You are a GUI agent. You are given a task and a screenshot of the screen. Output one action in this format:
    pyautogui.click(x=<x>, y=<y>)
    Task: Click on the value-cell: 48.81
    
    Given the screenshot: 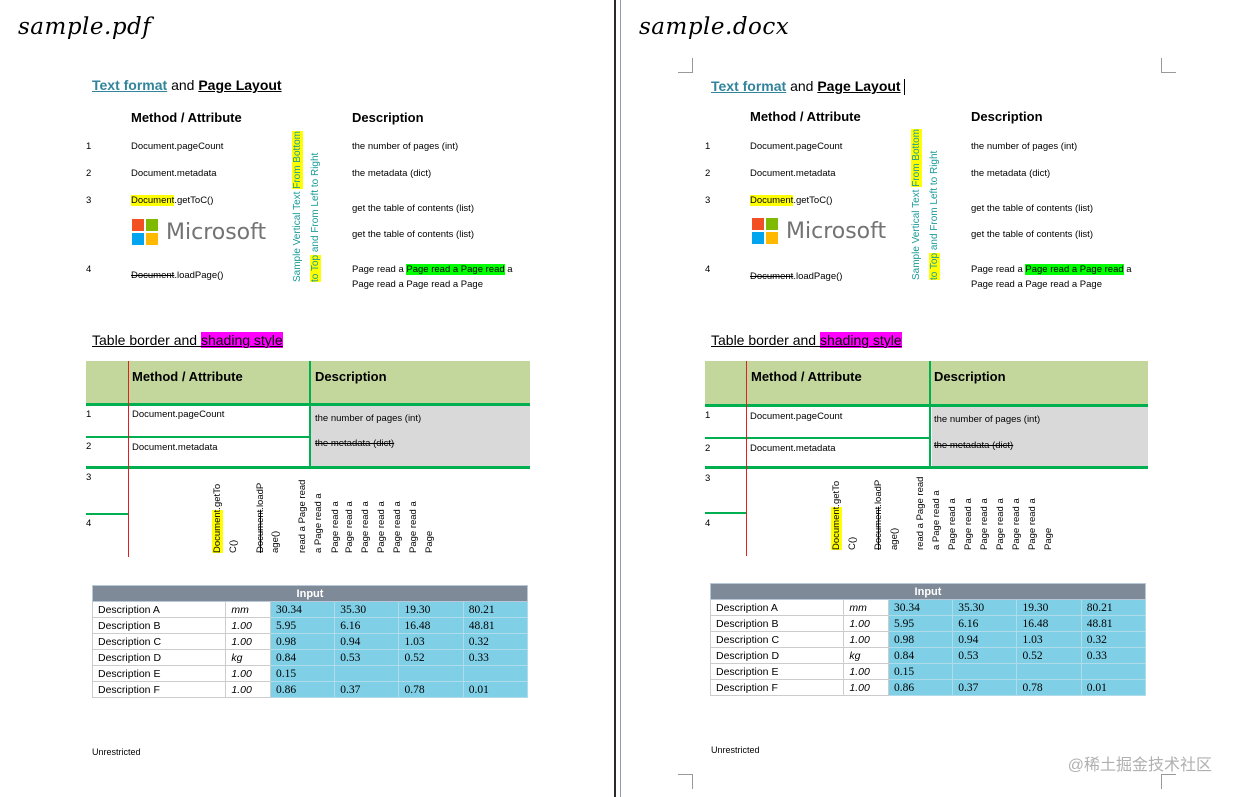 What is the action you would take?
    pyautogui.click(x=495, y=625)
    